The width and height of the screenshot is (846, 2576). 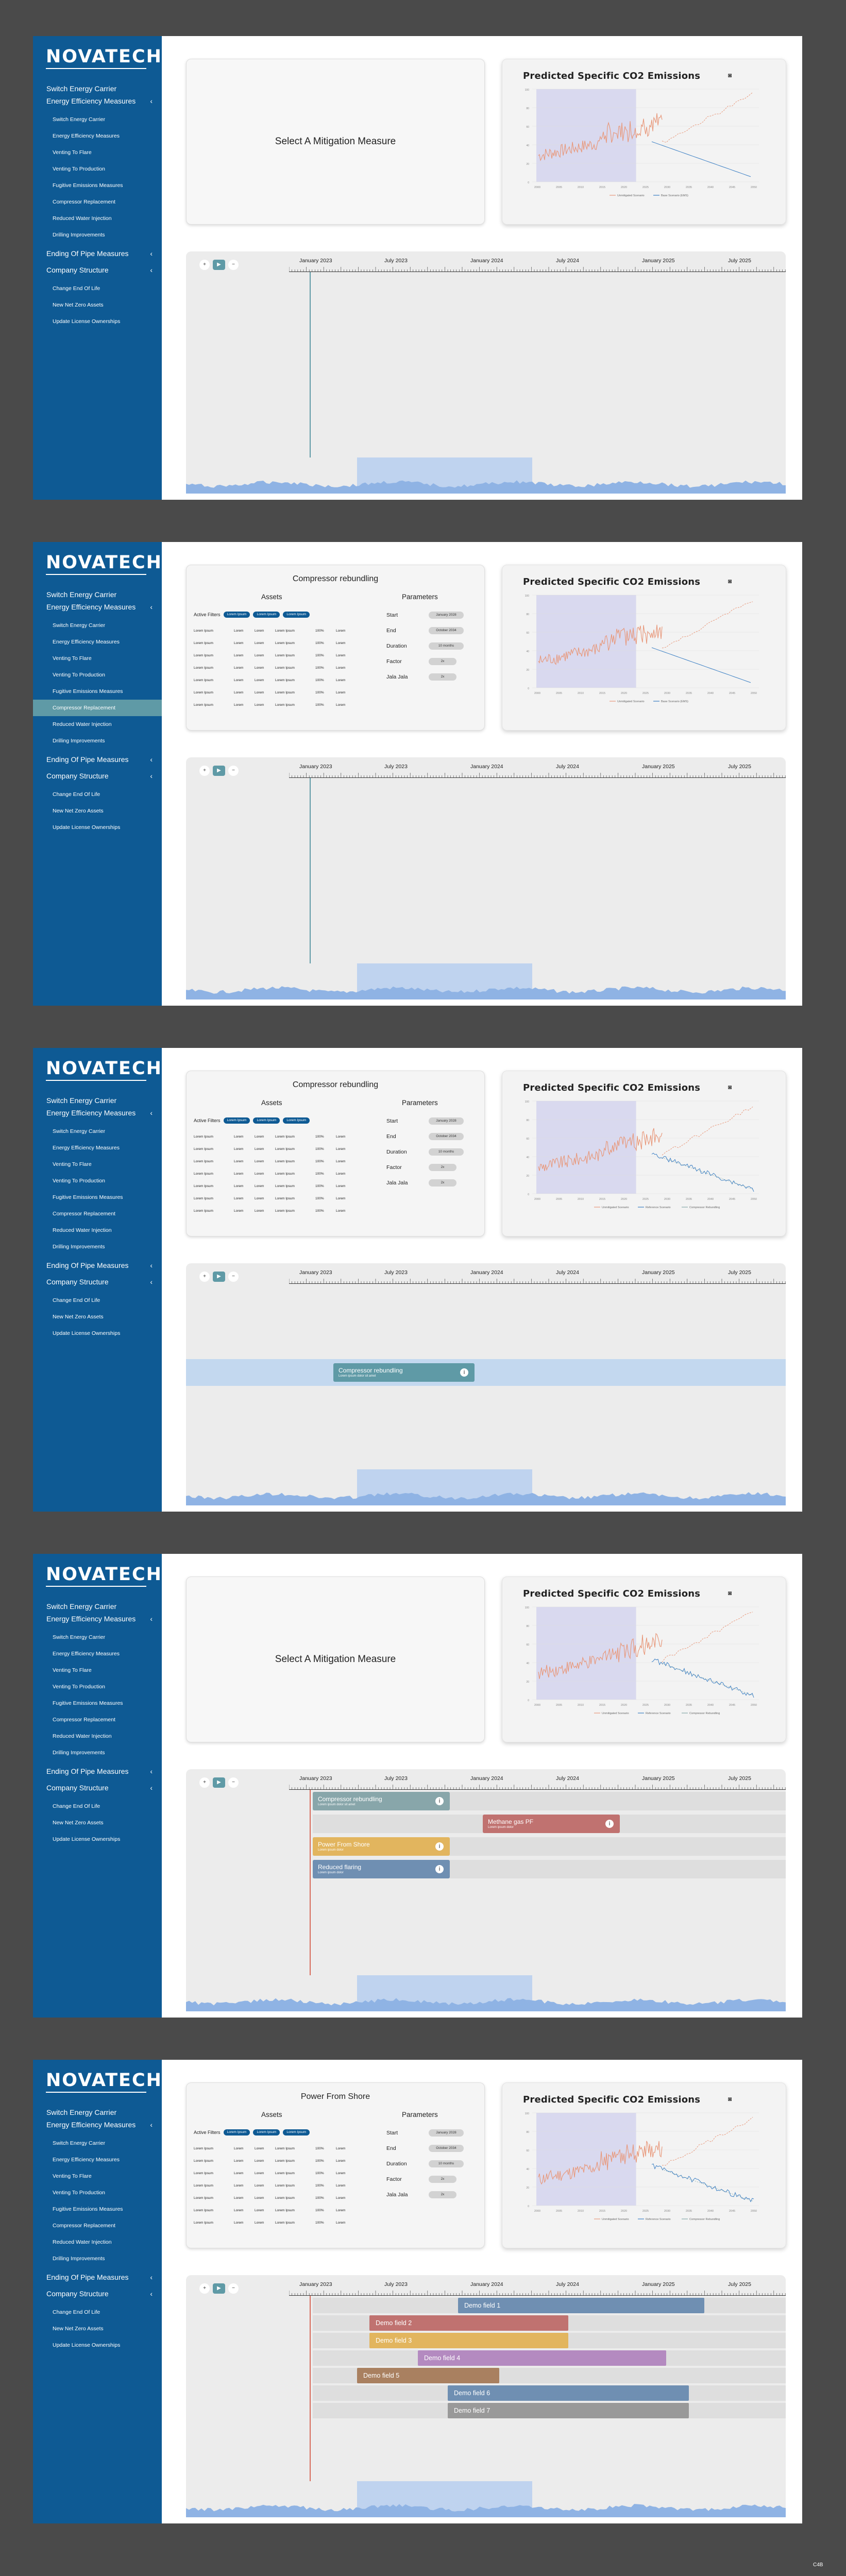 I want to click on field-bar: Demo field 4, so click(x=542, y=2358).